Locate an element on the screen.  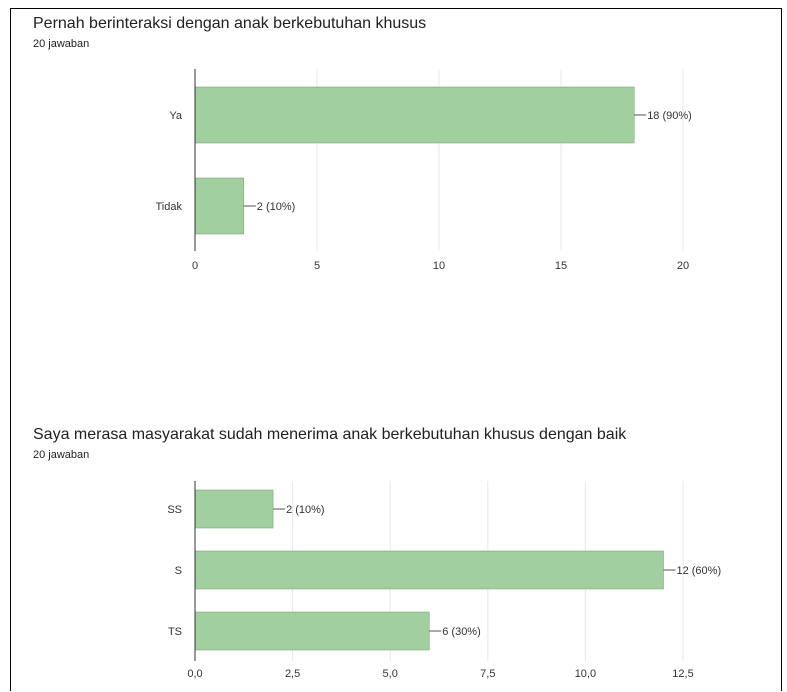
chart-1-data-label: 18 (90%) is located at coordinates (669, 116).